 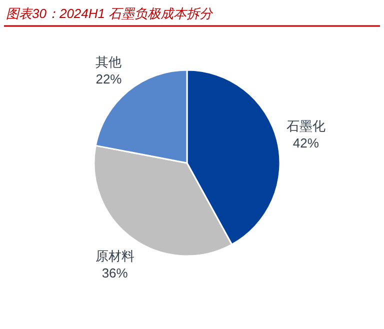 What do you see at coordinates (114, 256) in the screenshot?
I see `slice-label: 原材料` at bounding box center [114, 256].